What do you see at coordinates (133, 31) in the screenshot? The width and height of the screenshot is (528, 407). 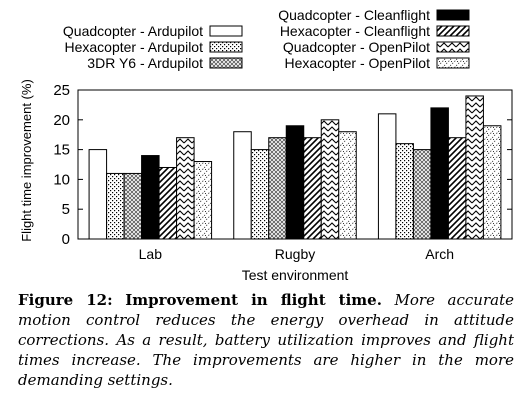 I see `legend-label: Quadcopter - Ardupilot` at bounding box center [133, 31].